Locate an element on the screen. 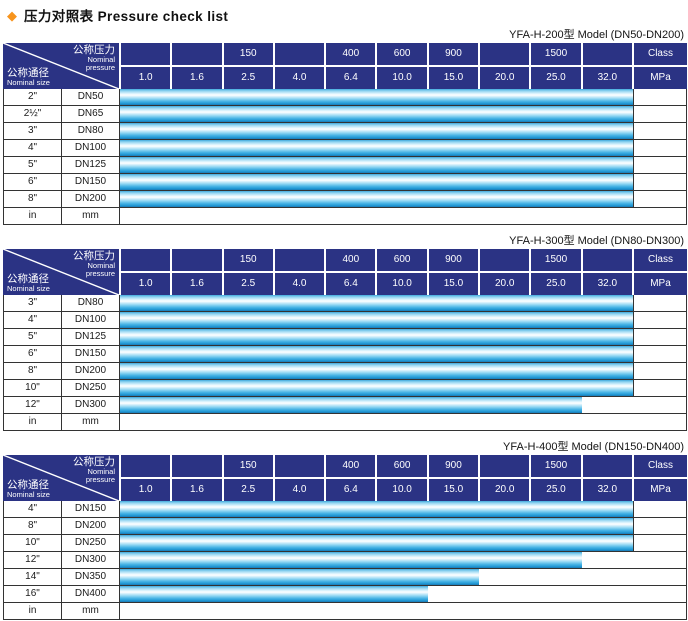 The width and height of the screenshot is (688, 621). table-subtitle: YFA-H-400型 Model (DN150-DN400) is located at coordinates (593, 447).